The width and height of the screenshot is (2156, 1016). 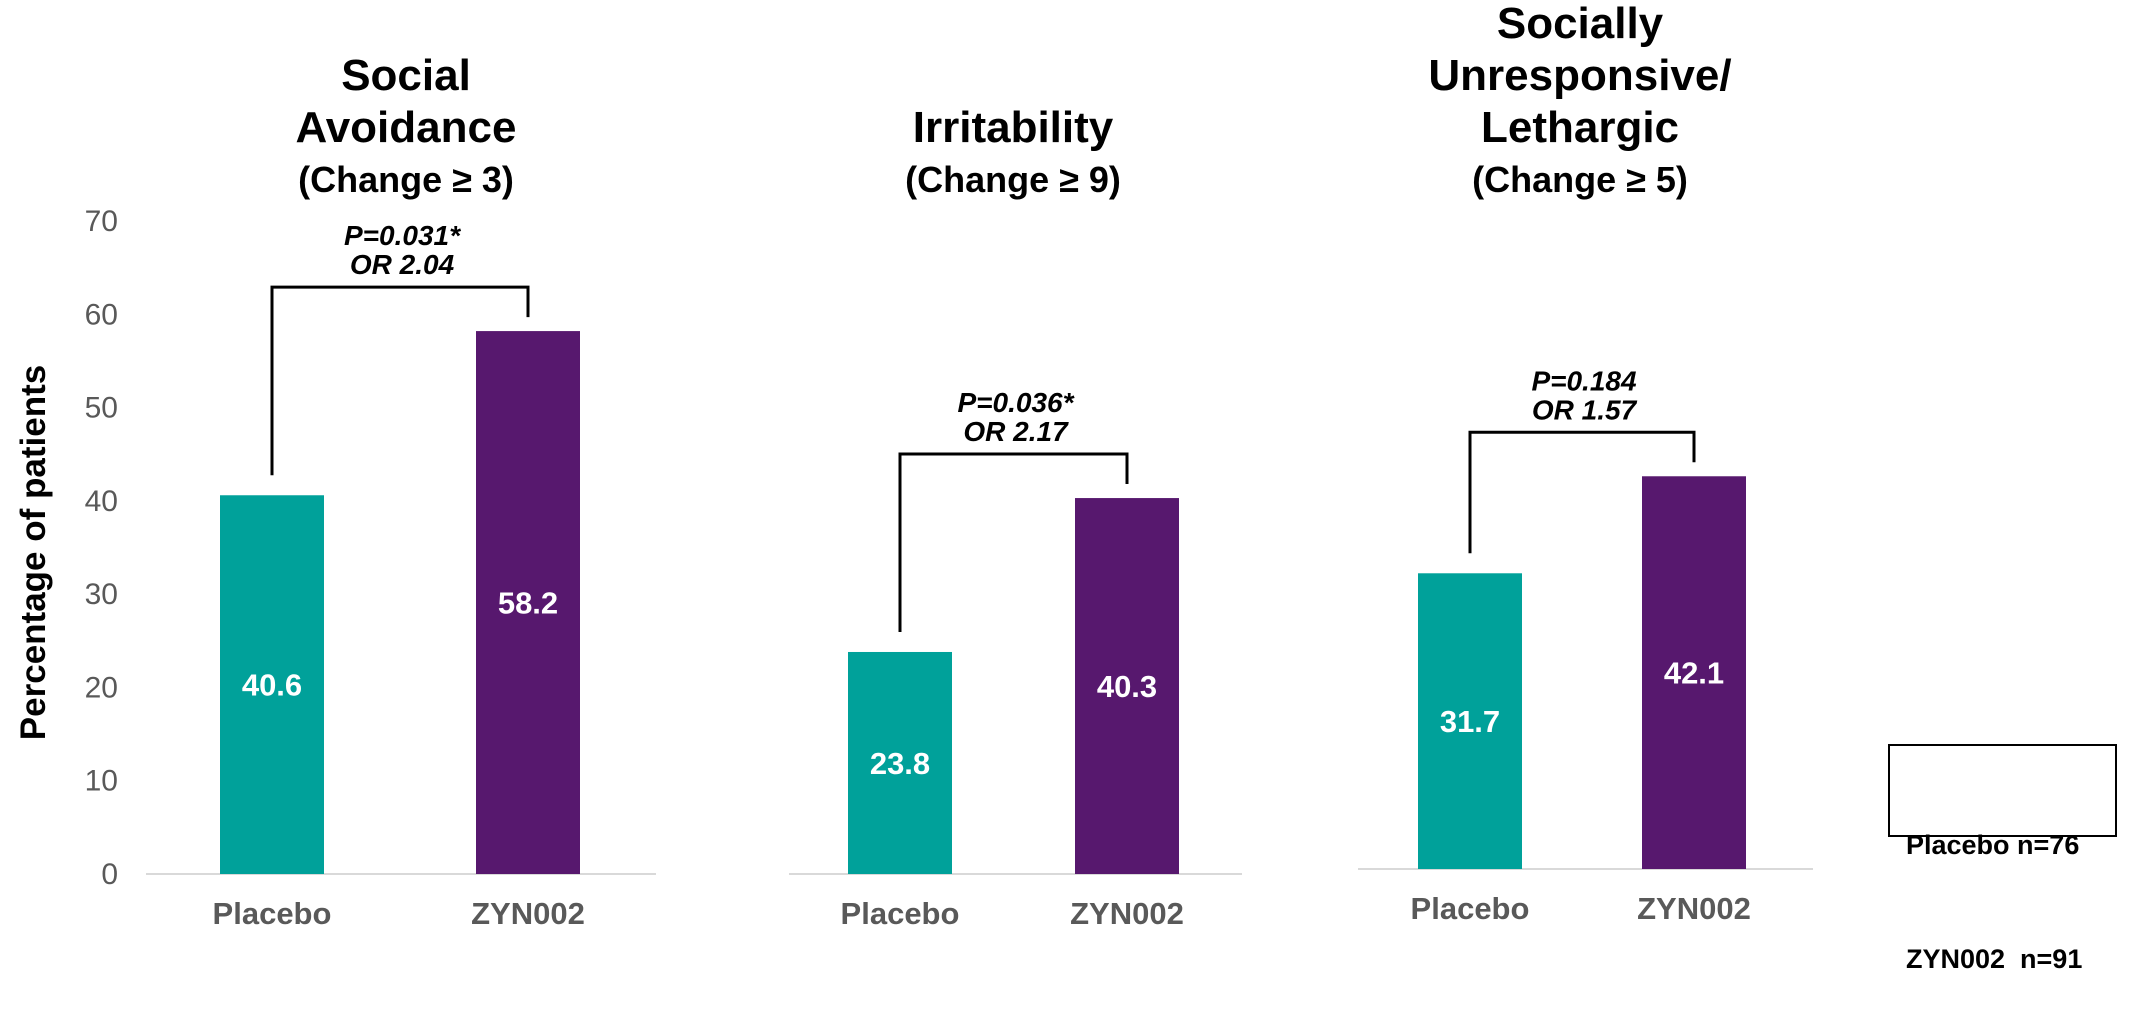 I want to click on y-tick-label: 0, so click(x=109, y=874).